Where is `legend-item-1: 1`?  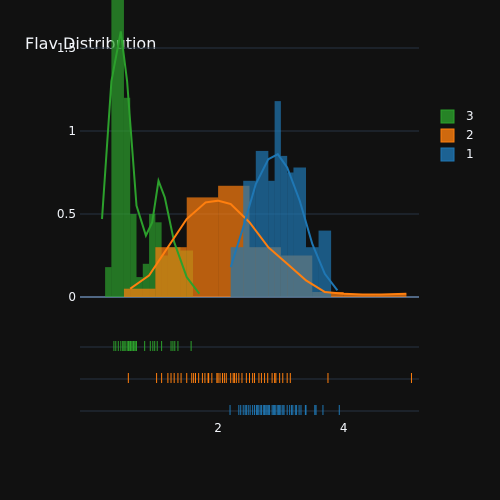 legend-item-1: 1 is located at coordinates (457, 154).